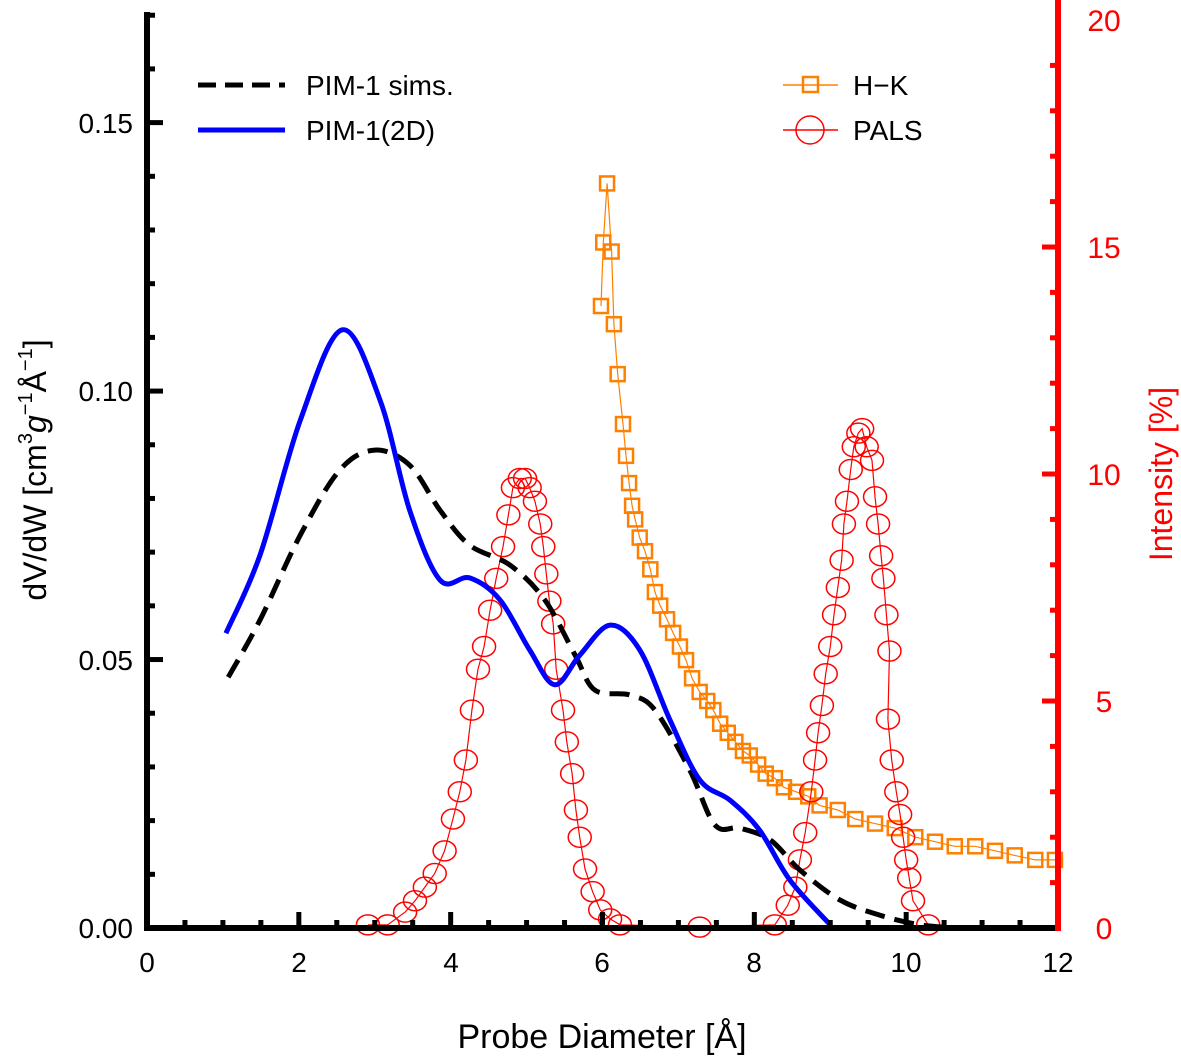 The width and height of the screenshot is (1181, 1058). What do you see at coordinates (601, 1037) in the screenshot?
I see `x-axis-label: Probe Diameter [Å]` at bounding box center [601, 1037].